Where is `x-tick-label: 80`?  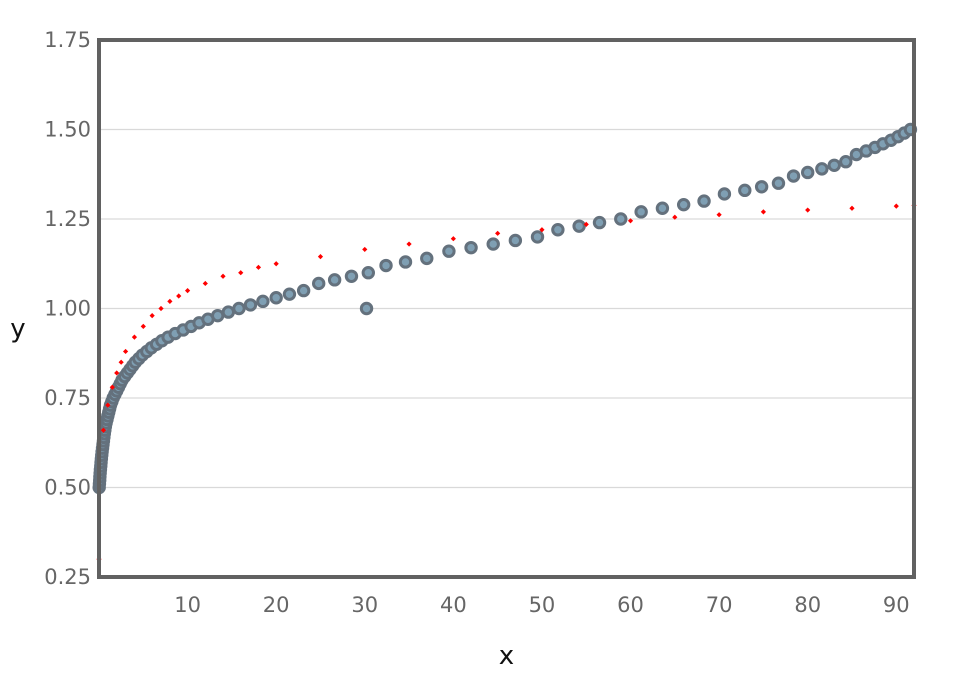
x-tick-label: 80 is located at coordinates (807, 605).